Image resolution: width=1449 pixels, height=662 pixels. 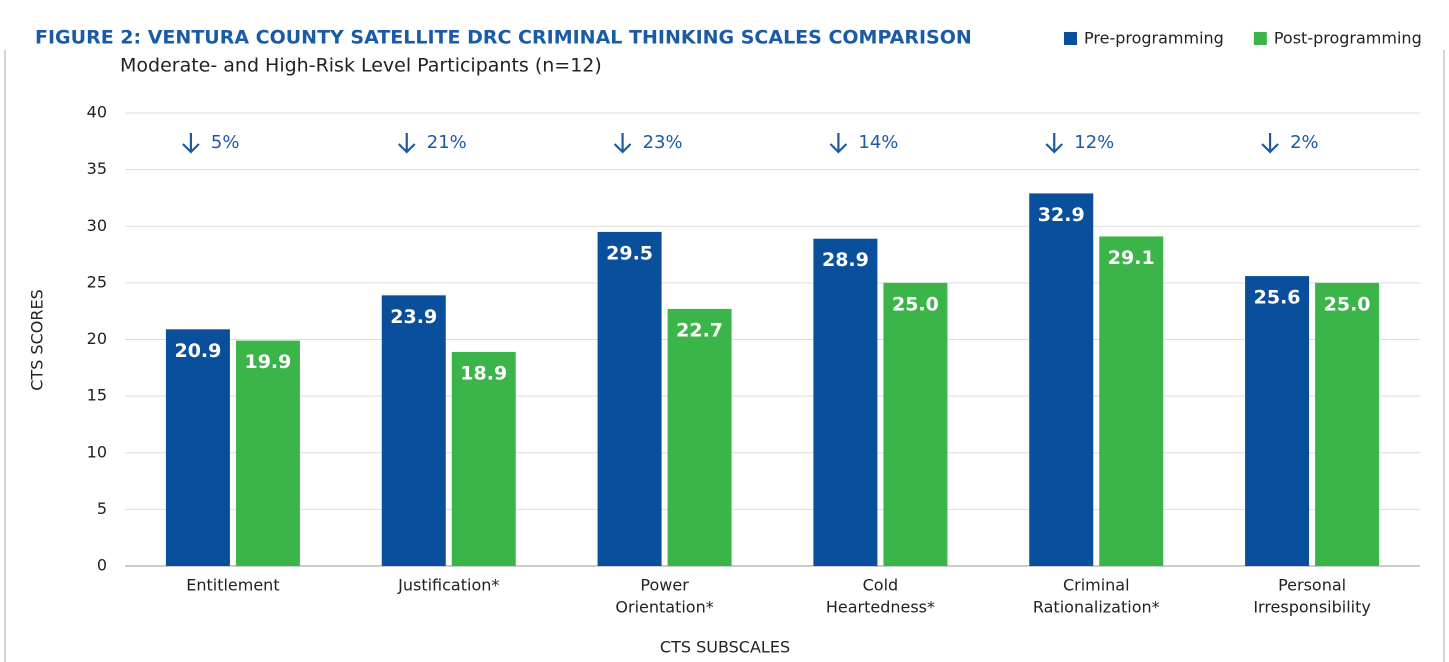 What do you see at coordinates (97, 112) in the screenshot?
I see `y-tick-label: 40` at bounding box center [97, 112].